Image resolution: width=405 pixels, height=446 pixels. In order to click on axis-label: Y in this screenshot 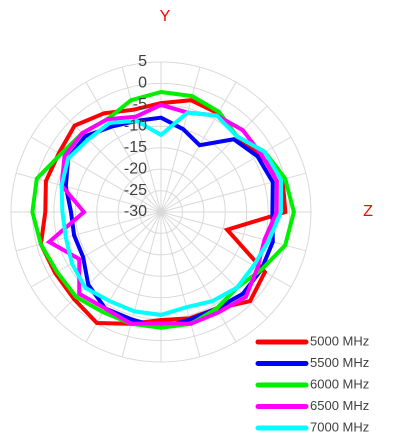, I will do `click(165, 16)`.